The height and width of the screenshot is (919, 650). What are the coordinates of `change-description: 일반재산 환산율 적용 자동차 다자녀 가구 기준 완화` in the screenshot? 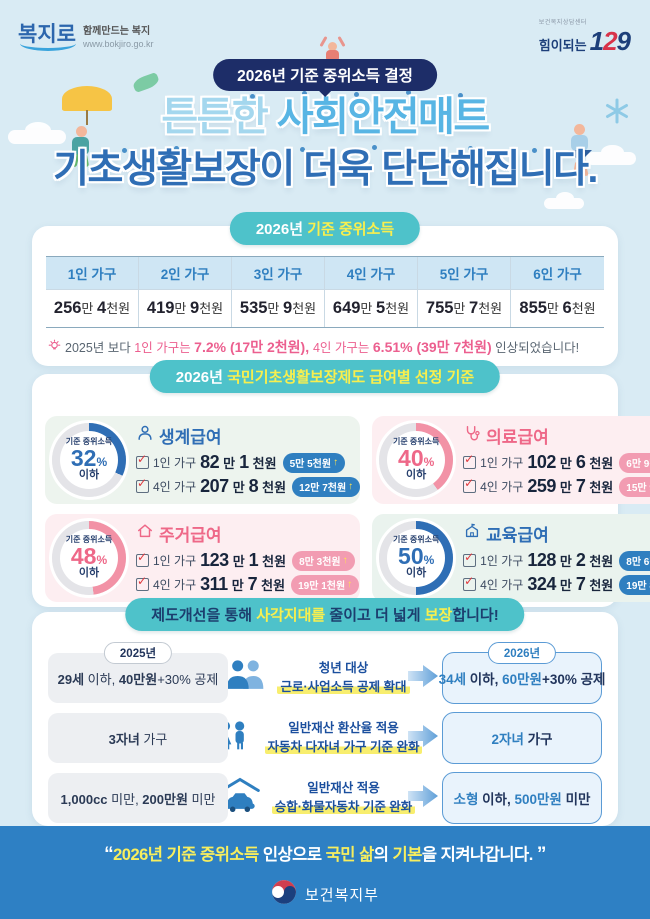 It's located at (343, 738).